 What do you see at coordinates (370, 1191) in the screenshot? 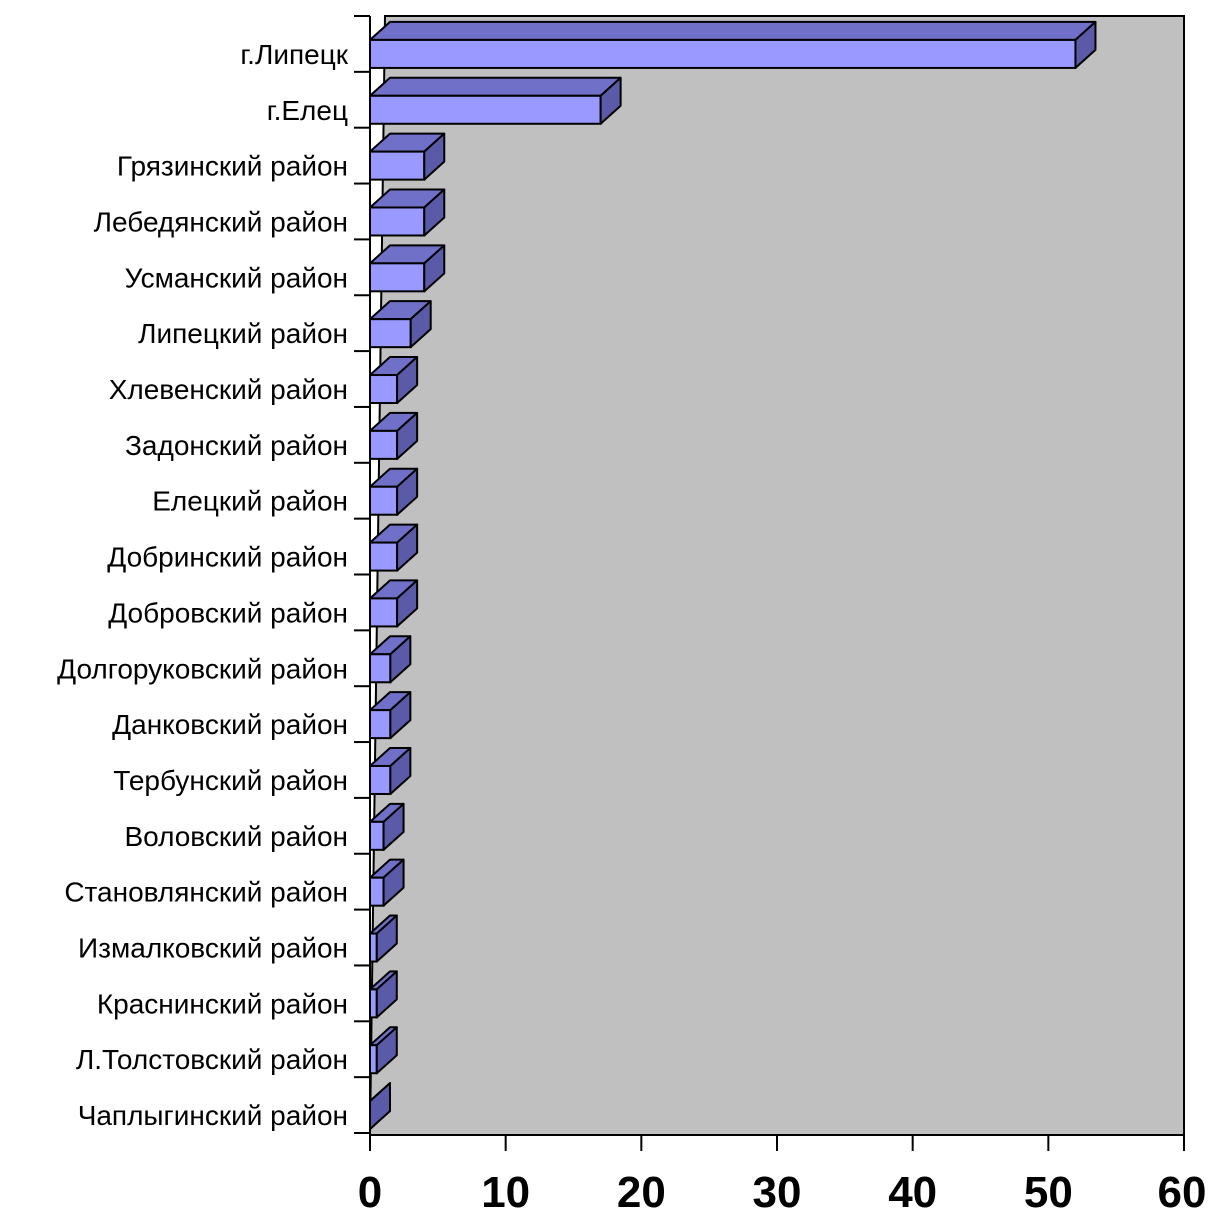
I see `x-tick-label: 0` at bounding box center [370, 1191].